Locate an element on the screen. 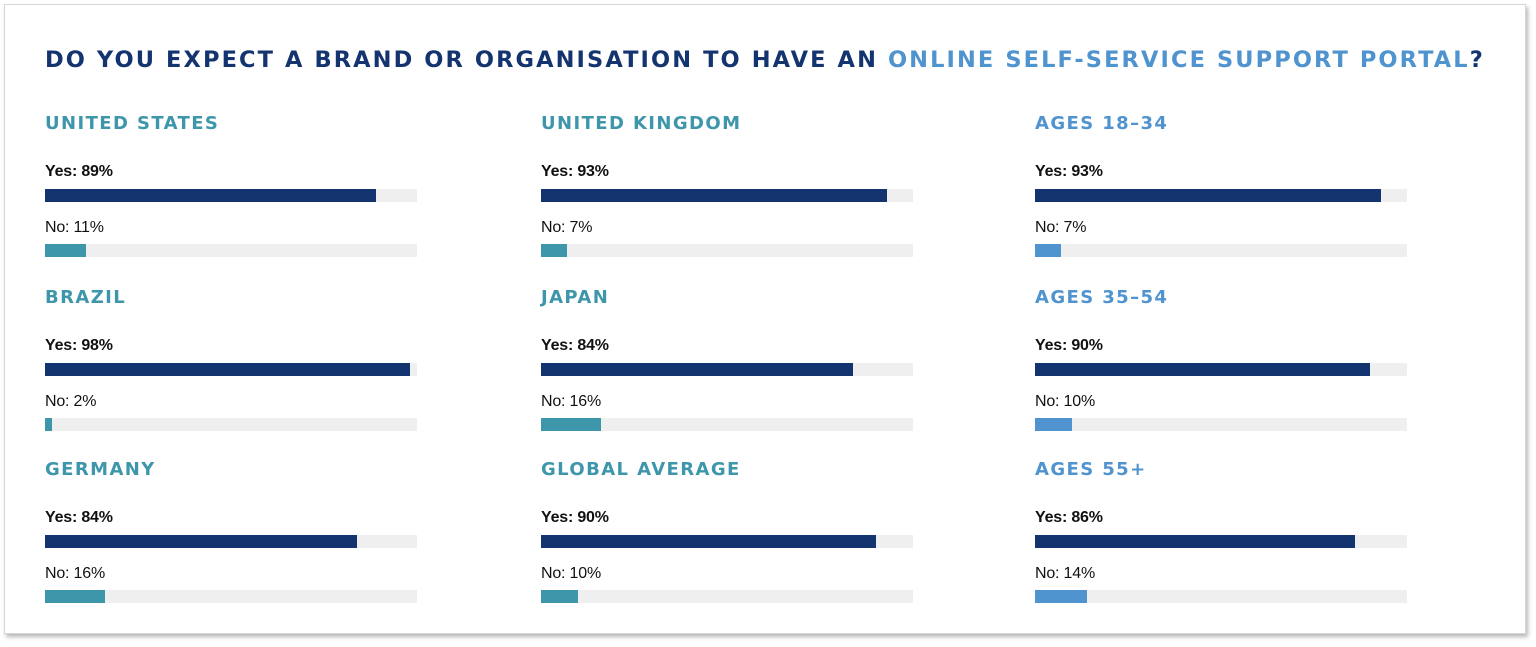 This screenshot has width=1536, height=647. no-label: No: 2% is located at coordinates (71, 401).